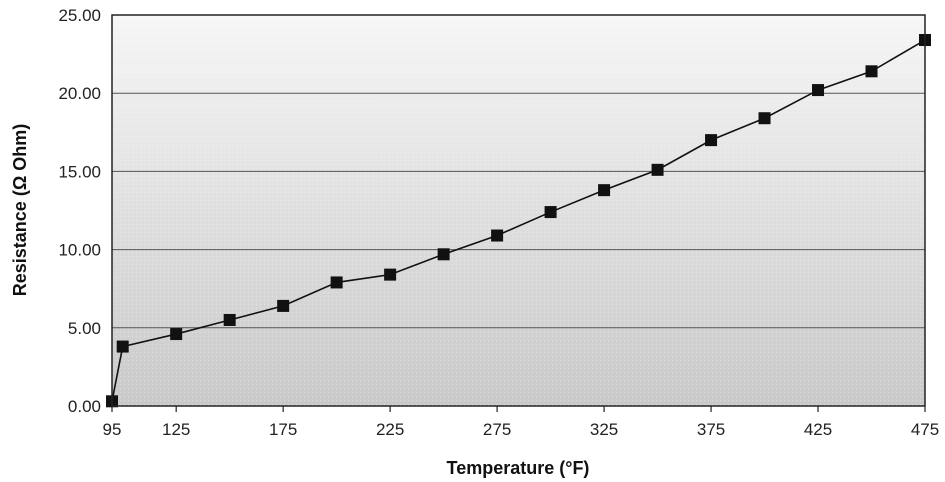 The width and height of the screenshot is (945, 482). What do you see at coordinates (20, 210) in the screenshot?
I see `y-axis-title: Resistance (Ω Ohm)` at bounding box center [20, 210].